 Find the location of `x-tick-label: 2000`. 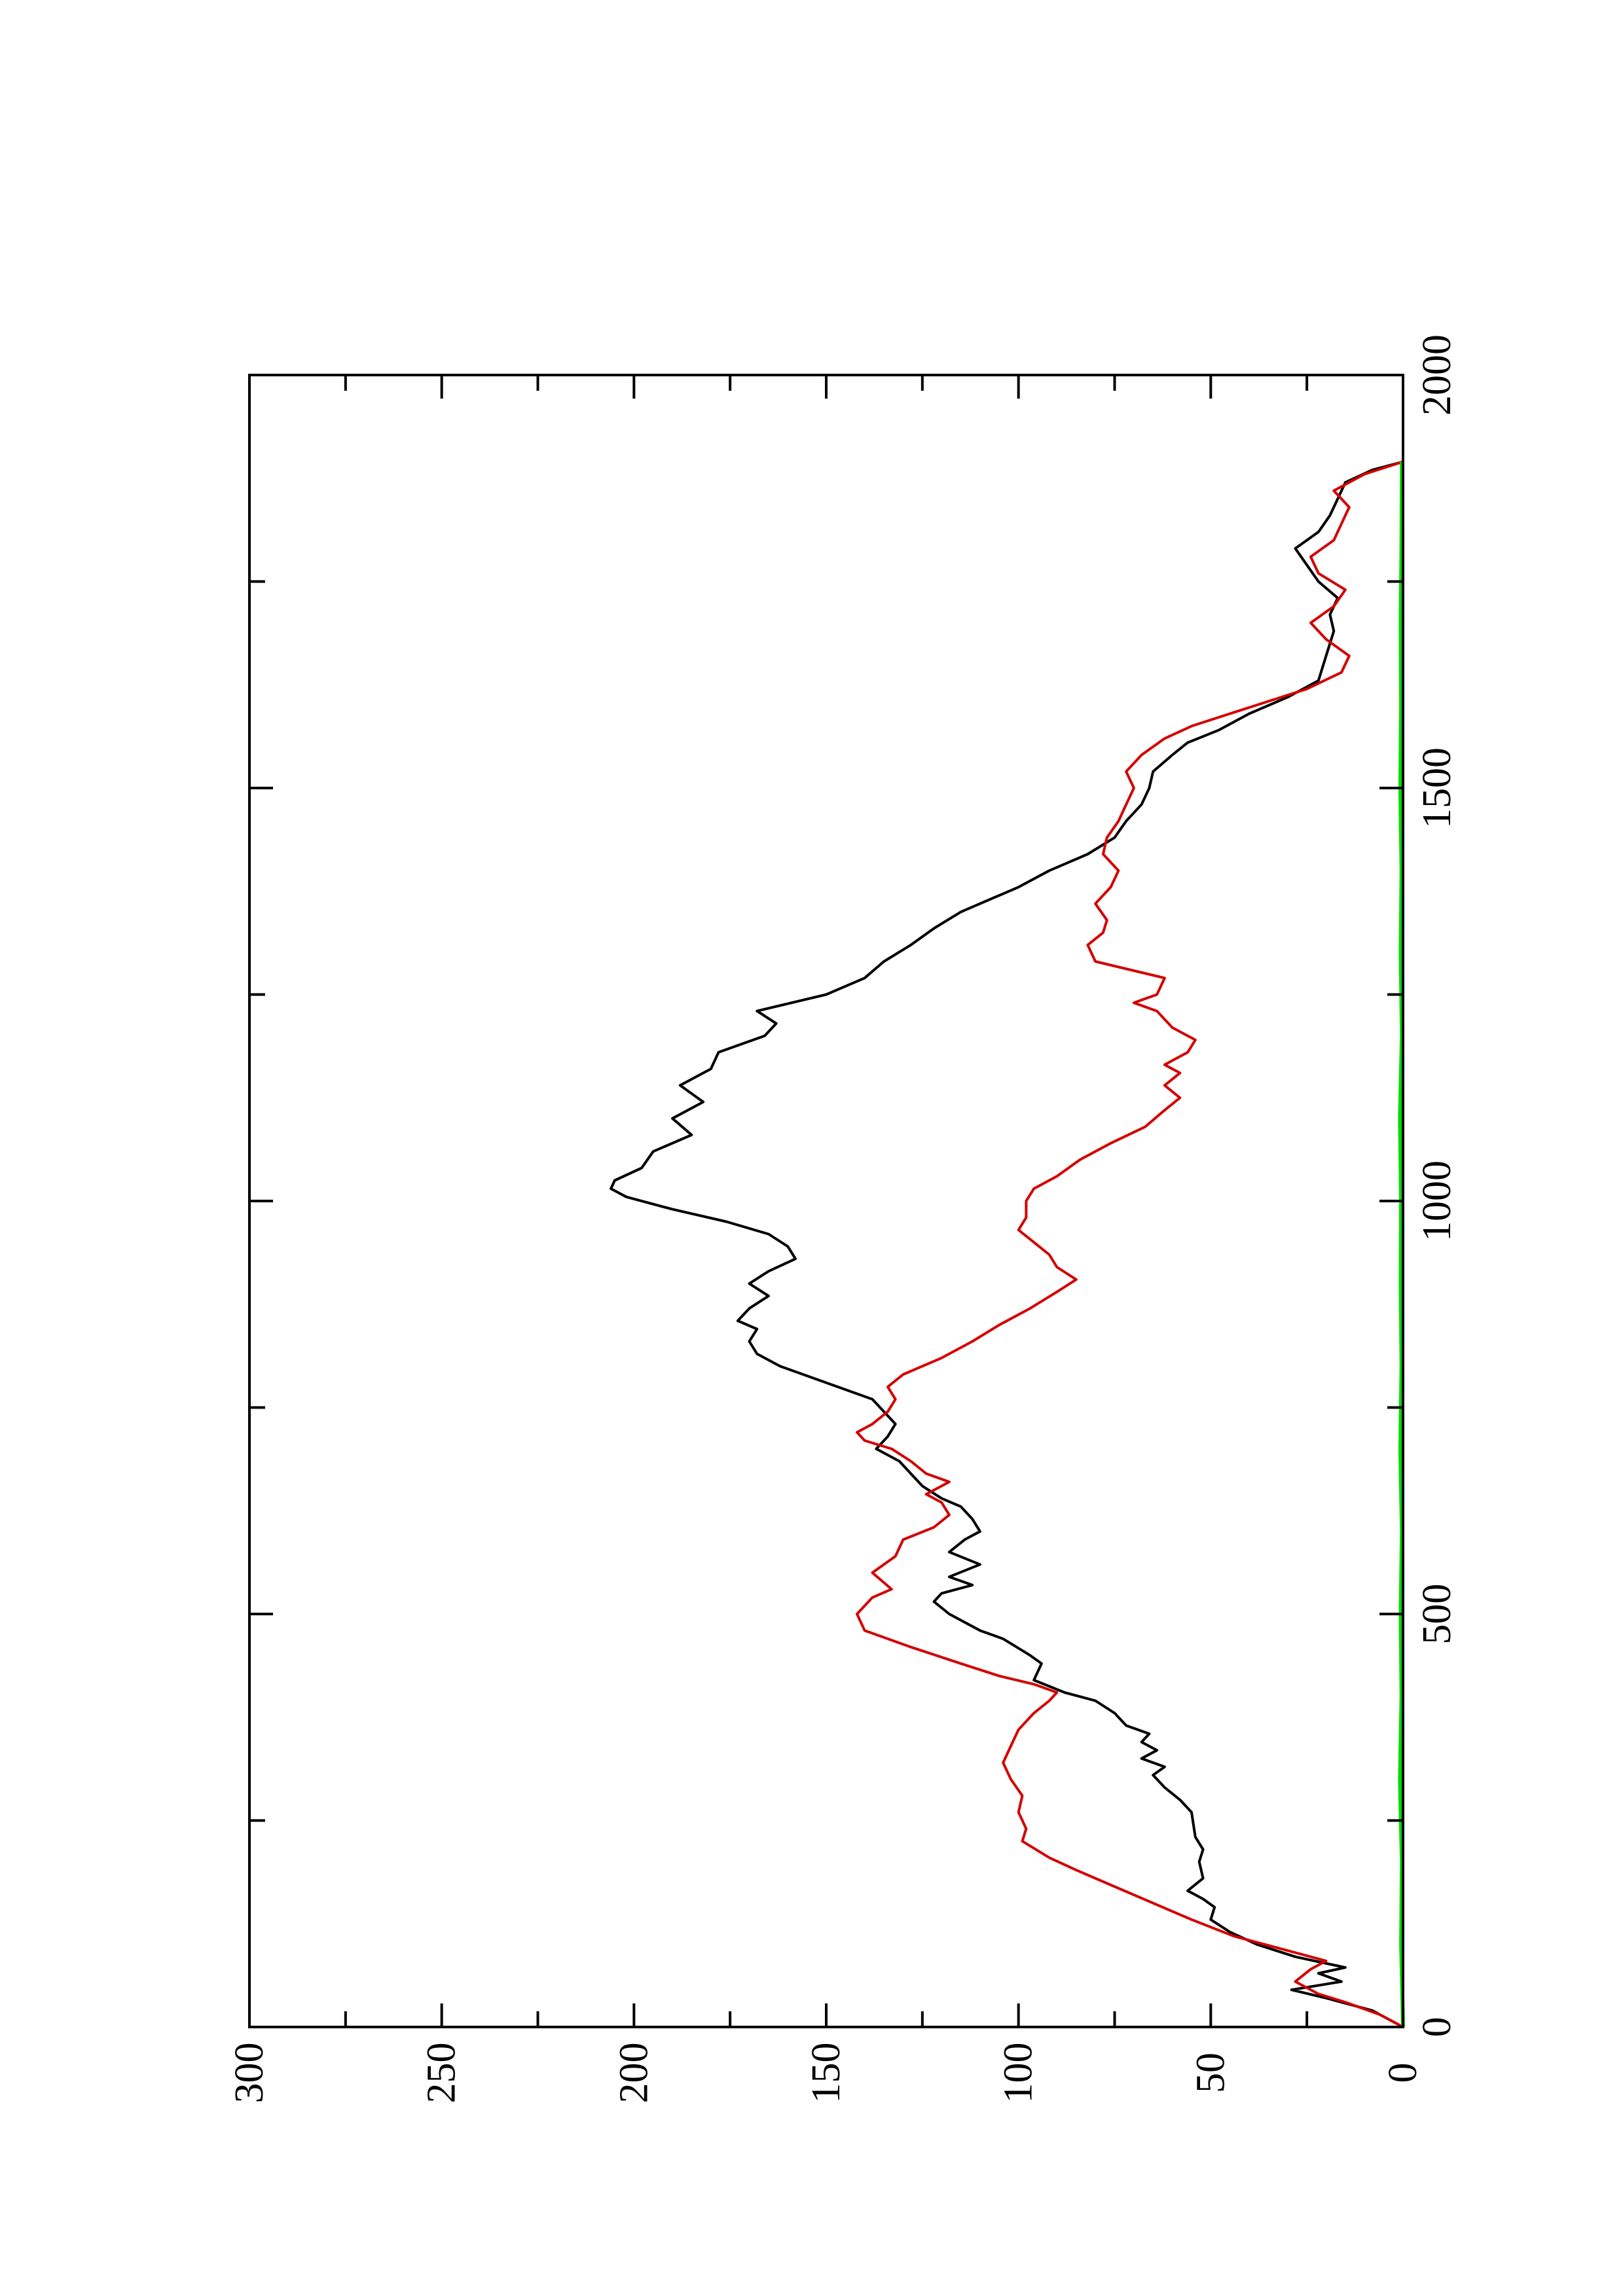

x-tick-label: 2000 is located at coordinates (1437, 375).